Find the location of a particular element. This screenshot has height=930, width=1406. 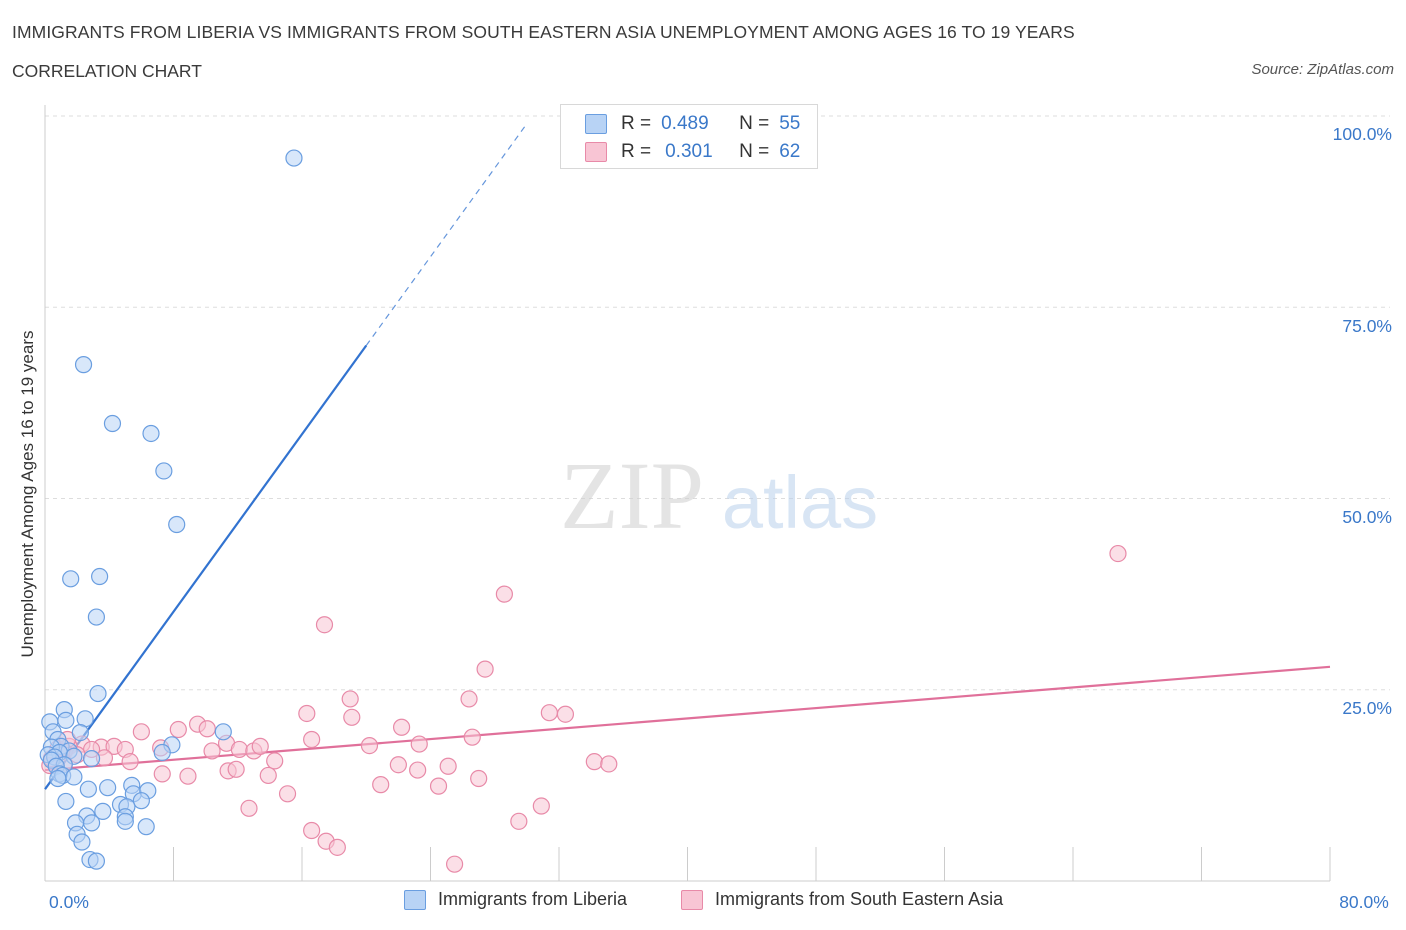

watermark-atlas: atlas is located at coordinates (800, 502).